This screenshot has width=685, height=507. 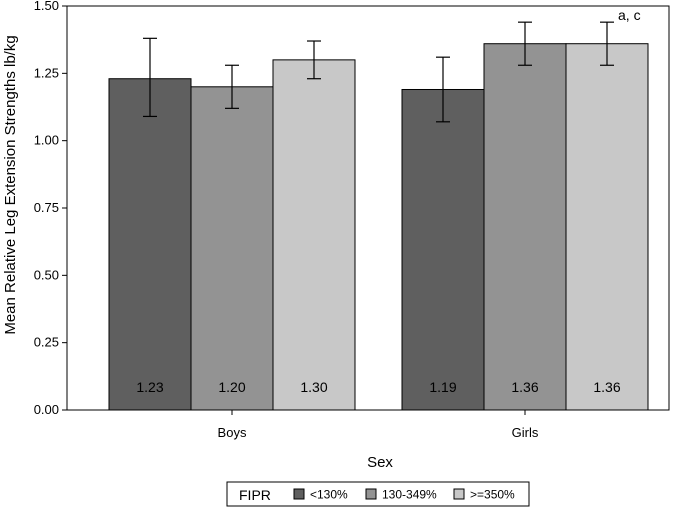 What do you see at coordinates (378, 425) in the screenshot?
I see `x-axis: Boys Girls` at bounding box center [378, 425].